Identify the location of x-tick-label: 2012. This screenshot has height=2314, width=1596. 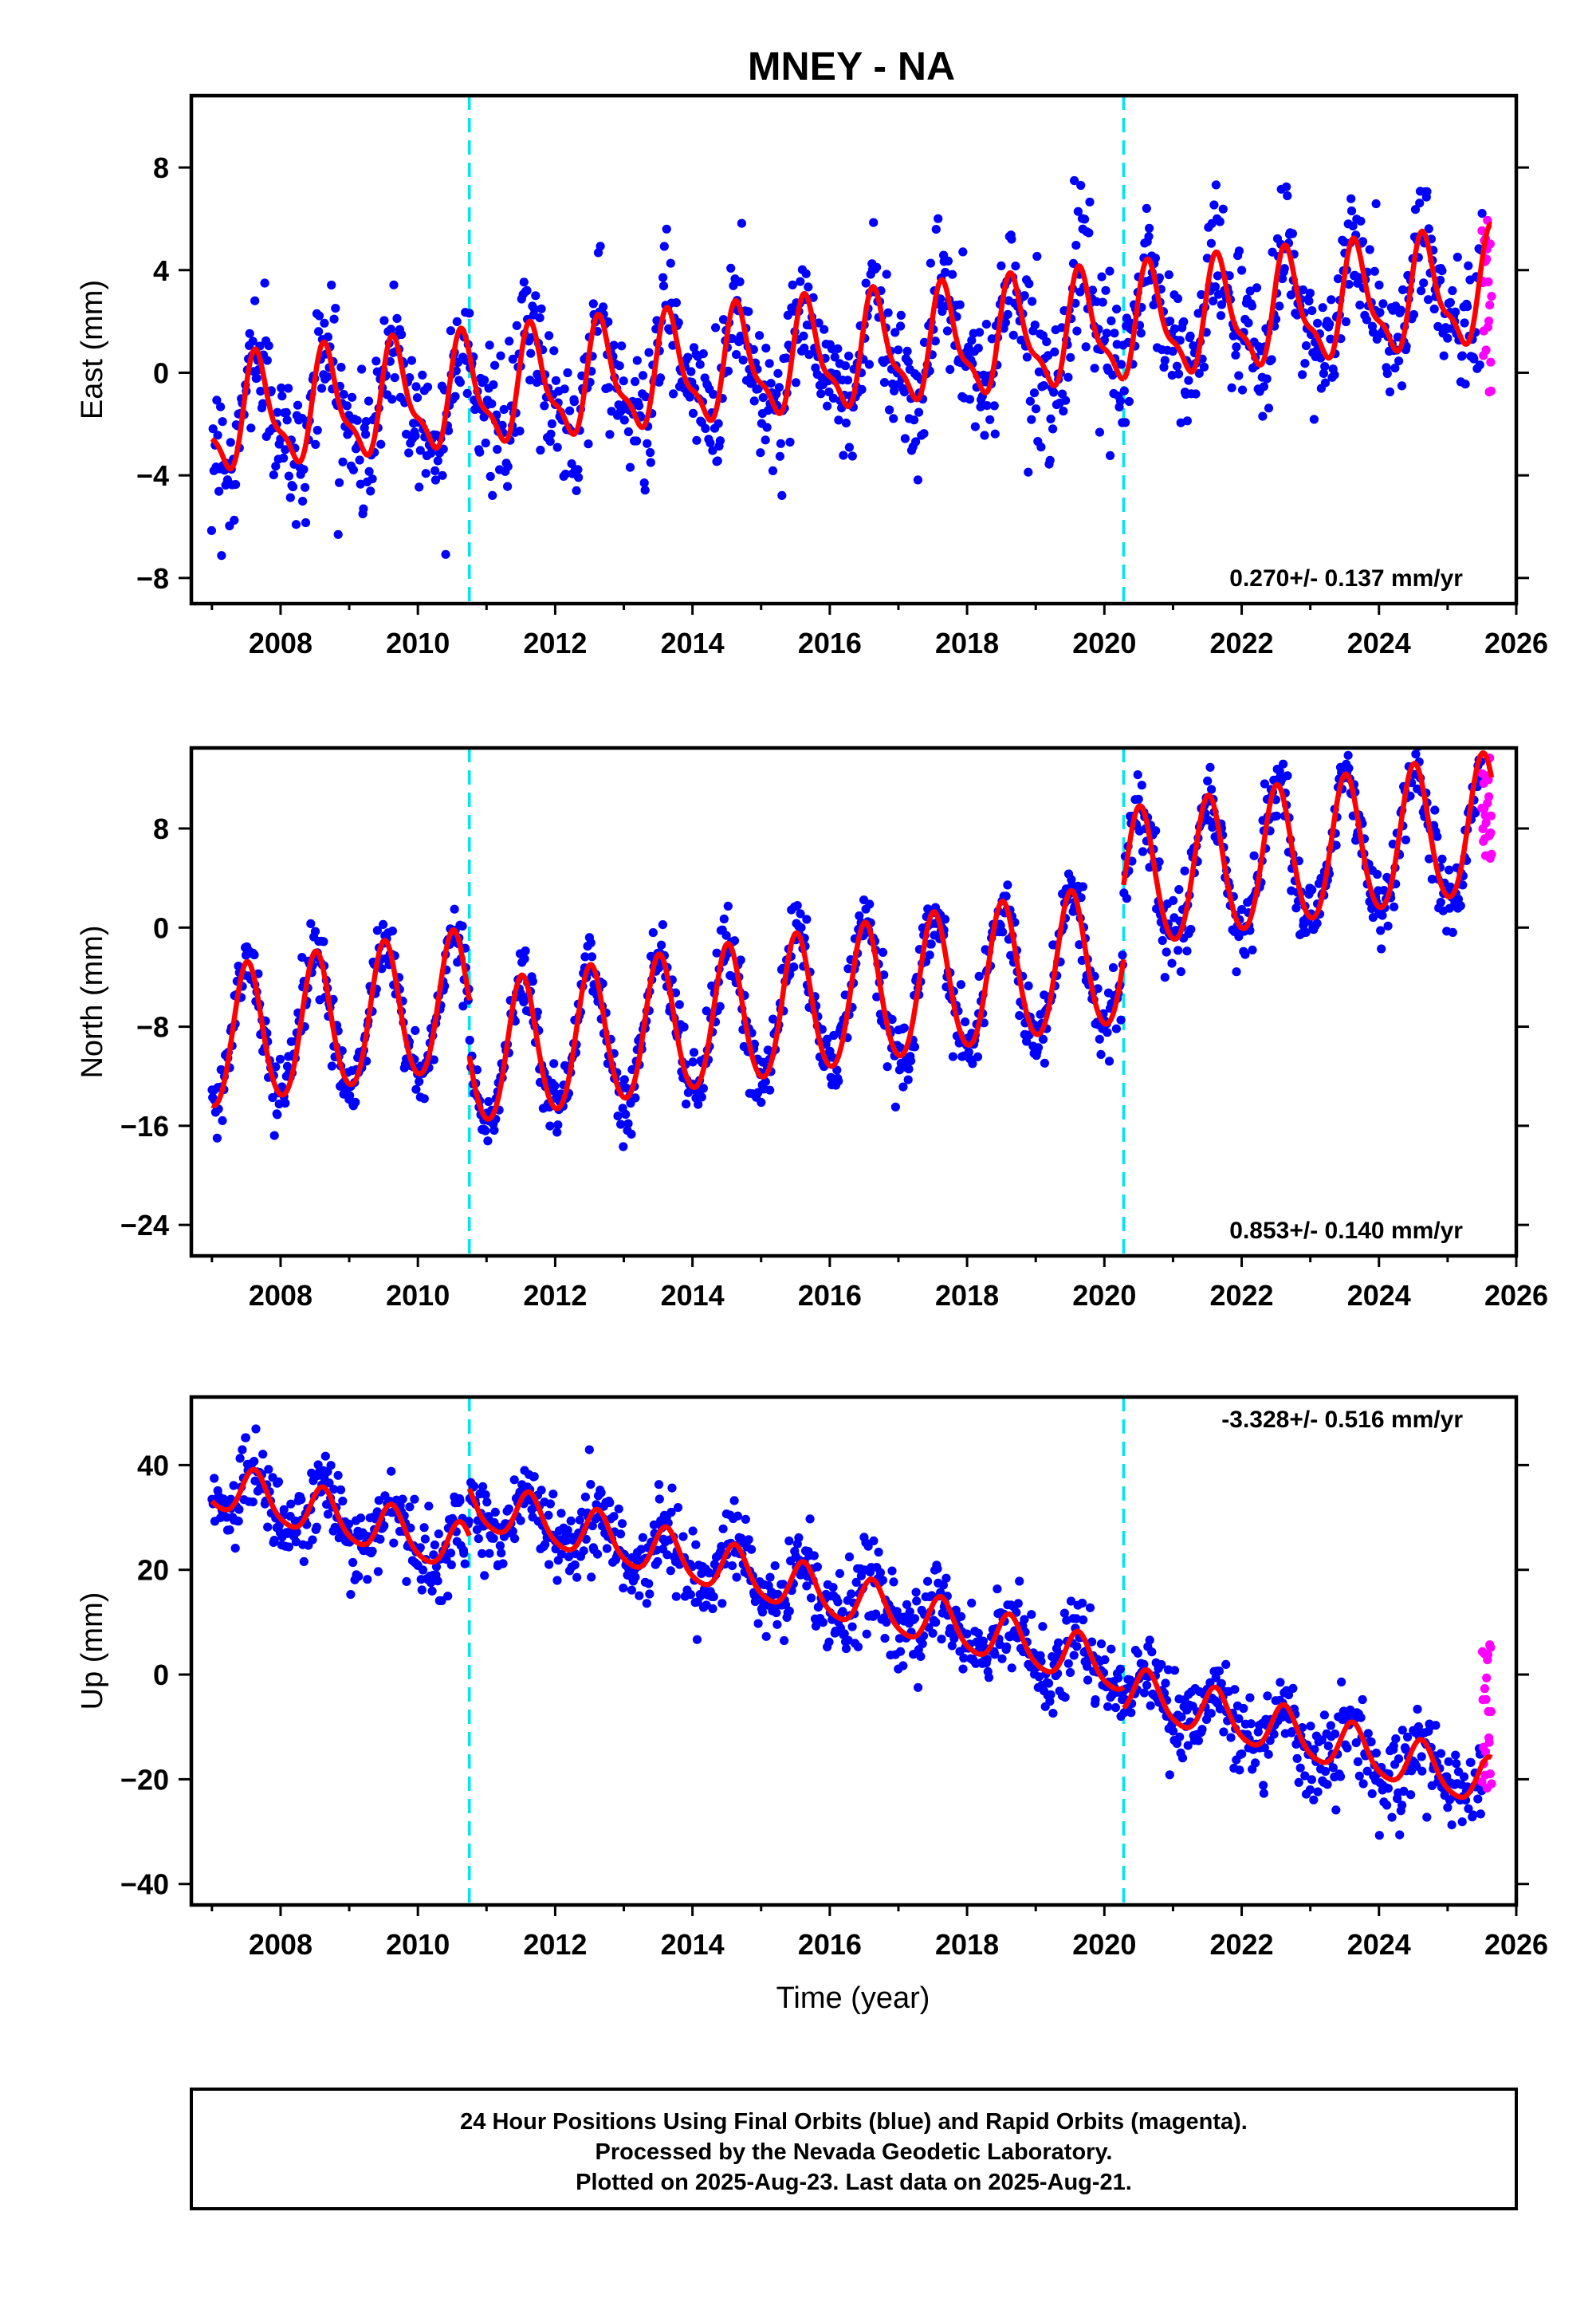
(555, 643).